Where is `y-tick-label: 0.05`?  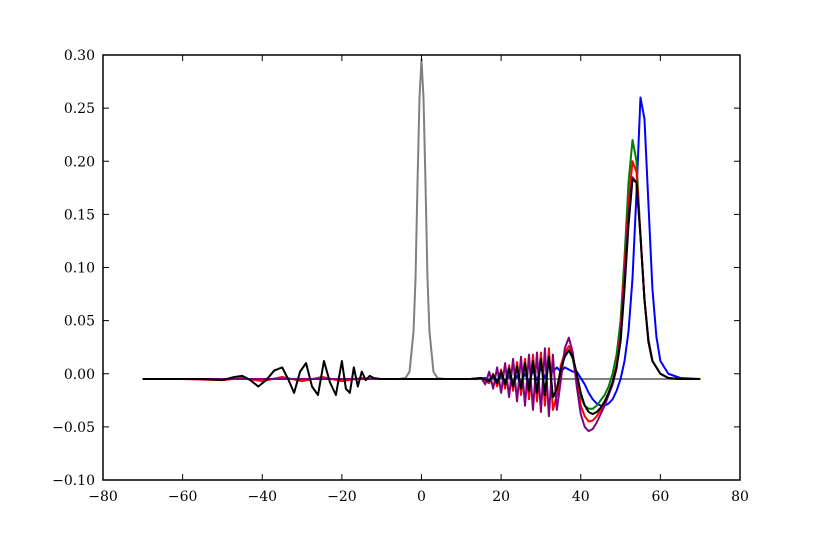
y-tick-label: 0.05 is located at coordinates (79, 322).